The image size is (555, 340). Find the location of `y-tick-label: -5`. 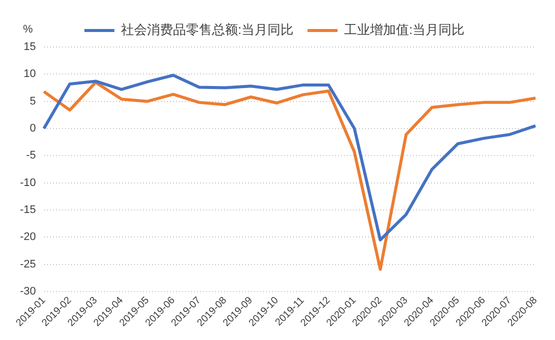

y-tick-label: -5 is located at coordinates (31, 156).